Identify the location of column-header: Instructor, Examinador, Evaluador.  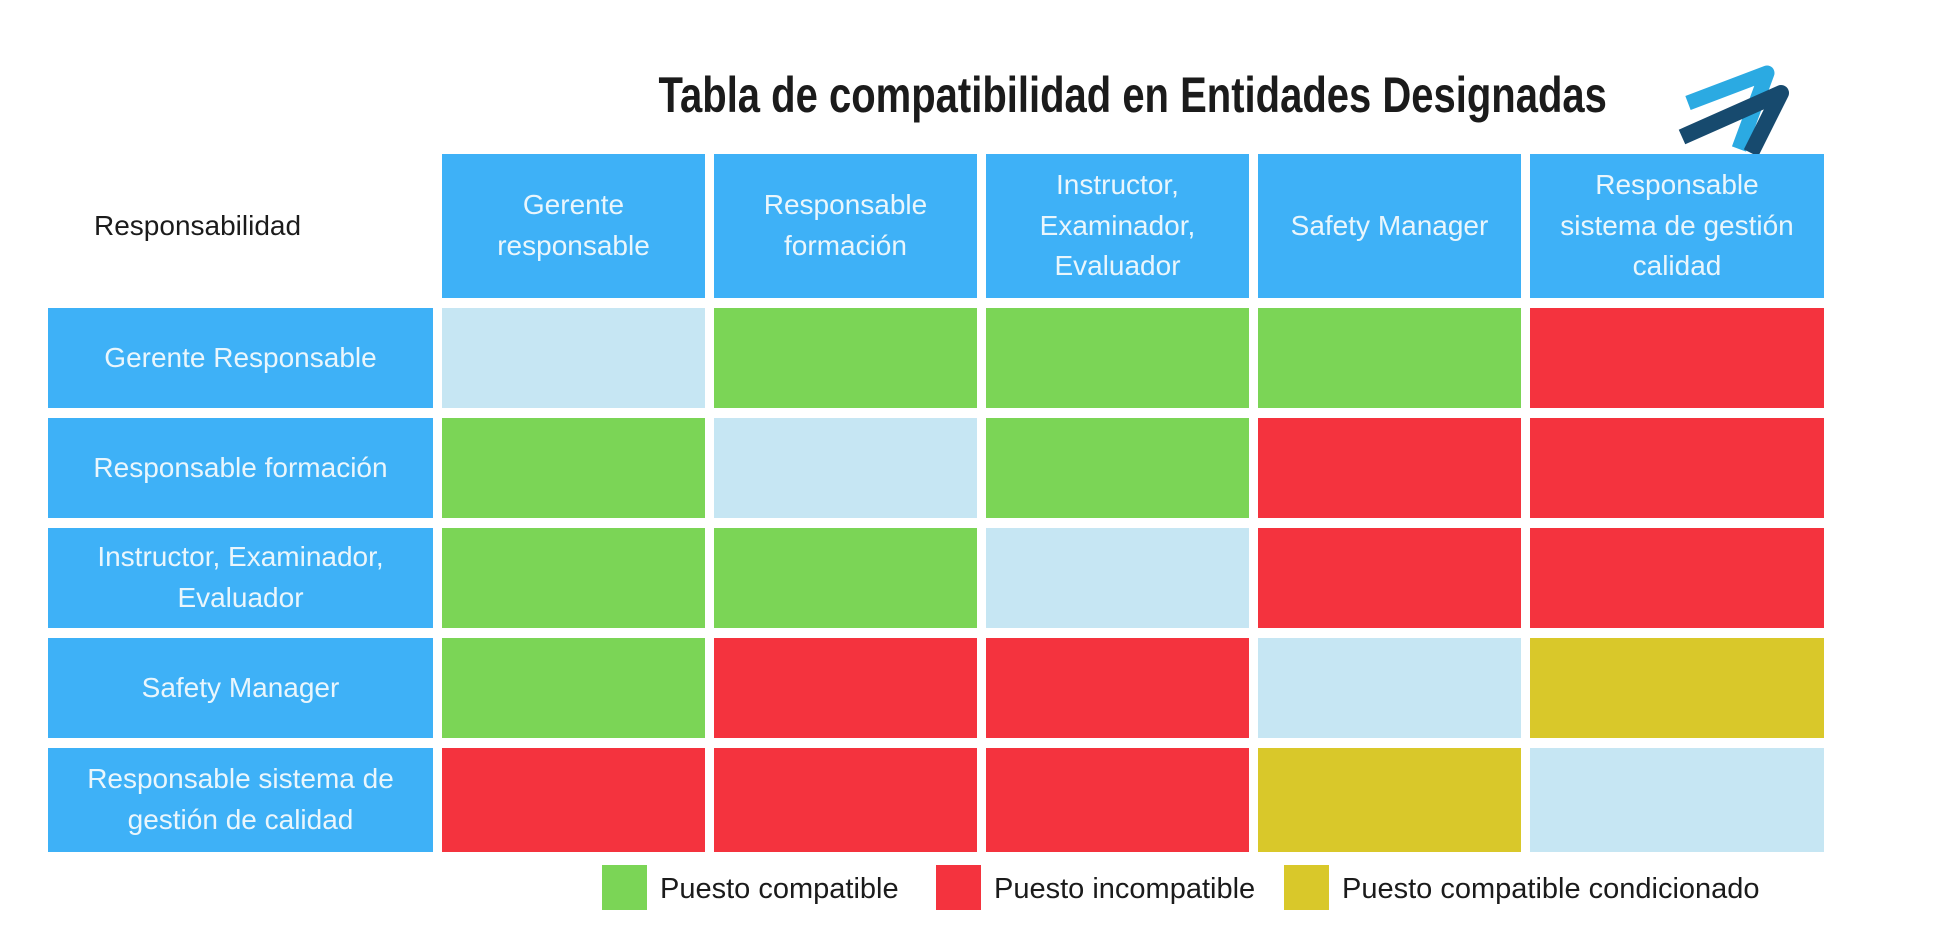
(1117, 226).